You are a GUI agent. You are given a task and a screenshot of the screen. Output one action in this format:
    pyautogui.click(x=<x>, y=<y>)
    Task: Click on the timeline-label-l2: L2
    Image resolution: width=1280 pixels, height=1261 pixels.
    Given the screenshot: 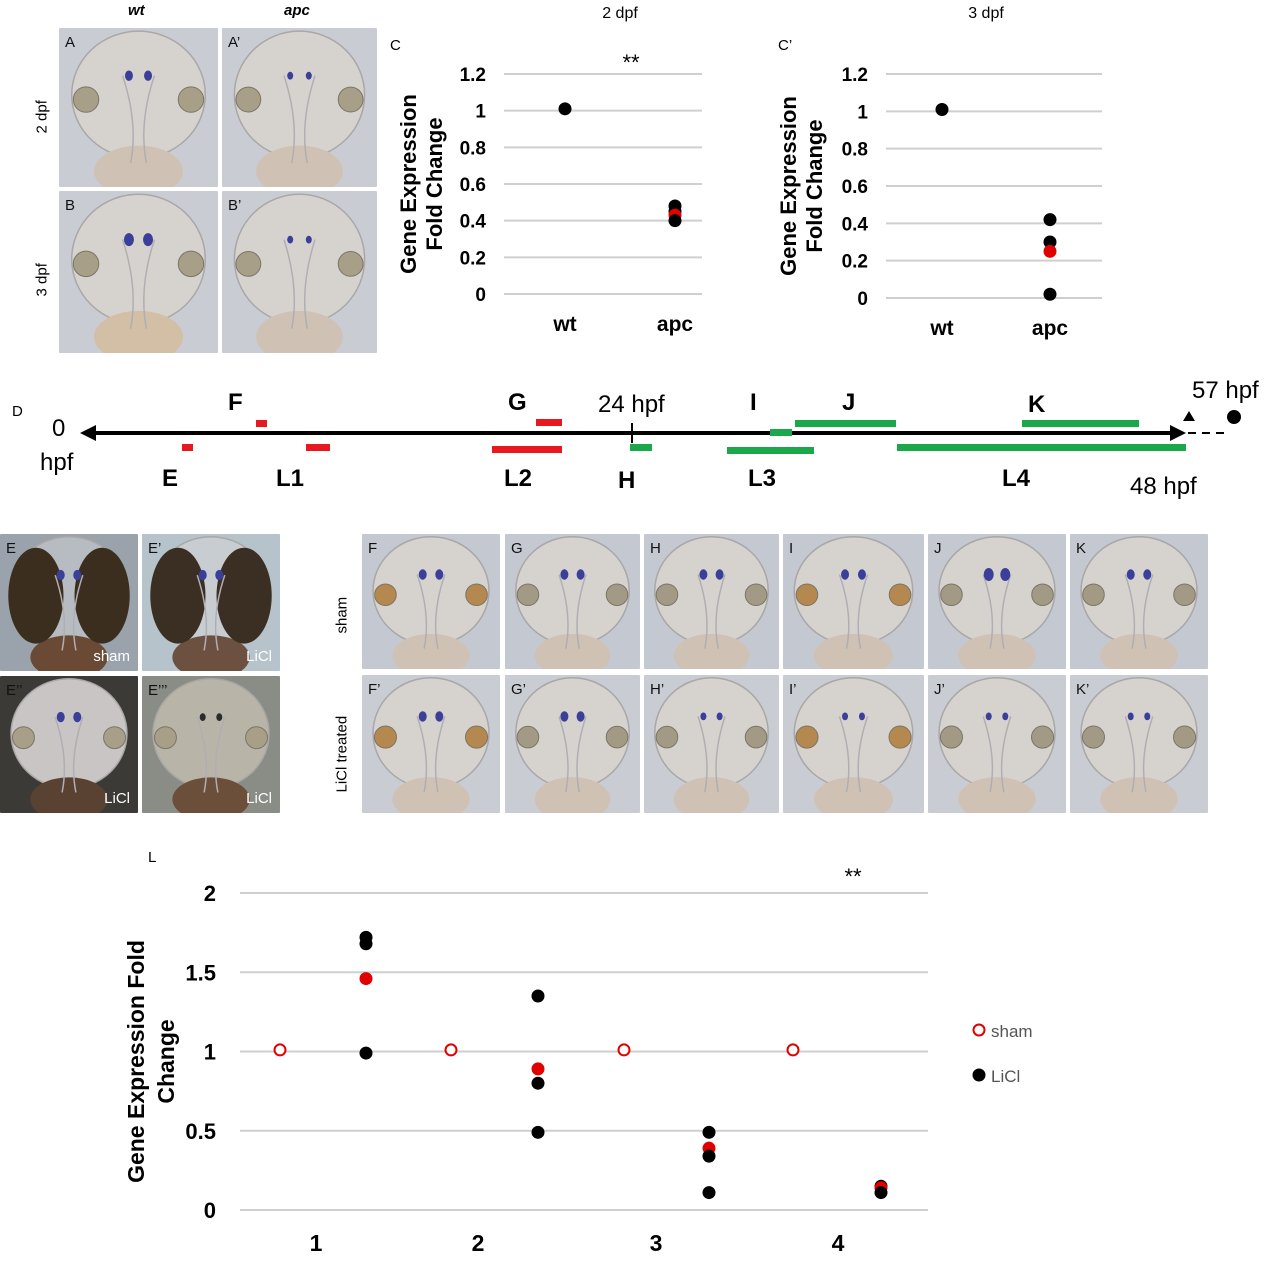 What is the action you would take?
    pyautogui.click(x=518, y=478)
    